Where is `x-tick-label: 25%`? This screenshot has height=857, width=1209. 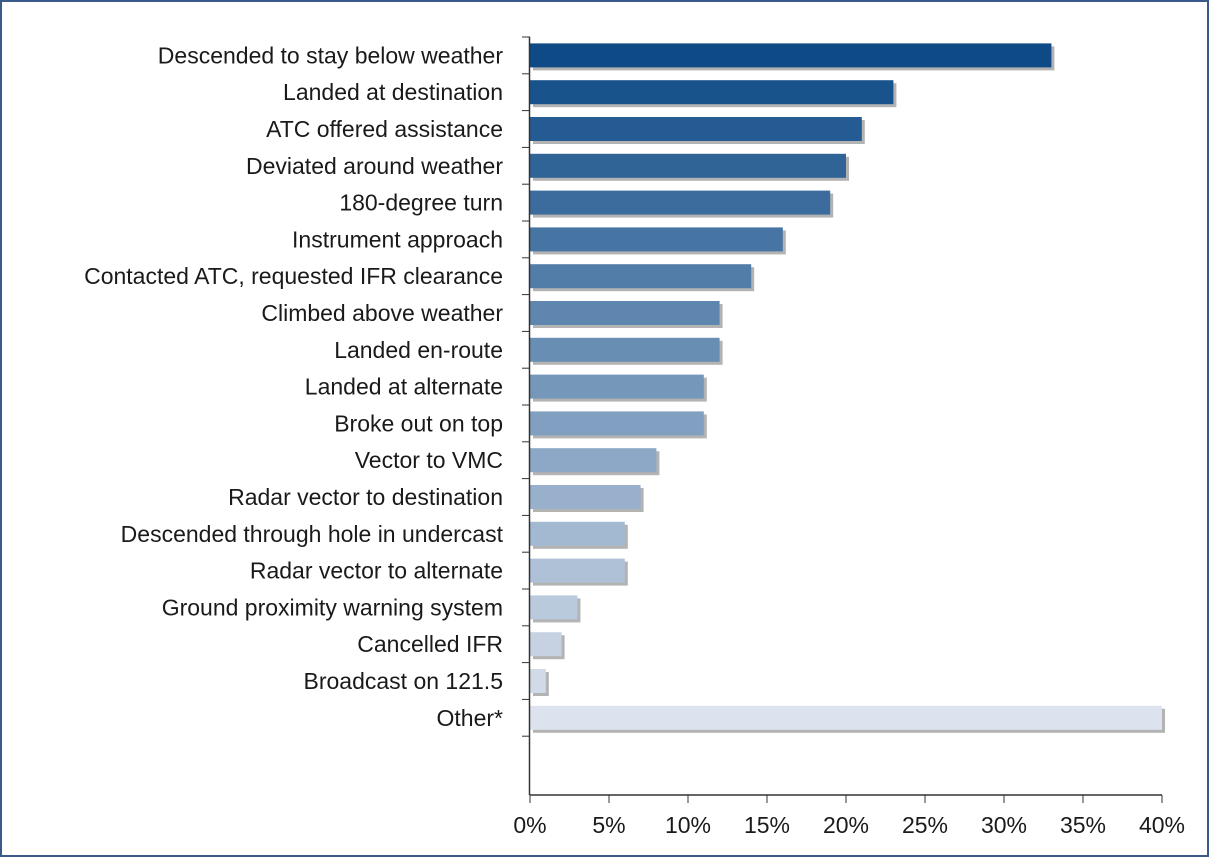
x-tick-label: 25% is located at coordinates (925, 825).